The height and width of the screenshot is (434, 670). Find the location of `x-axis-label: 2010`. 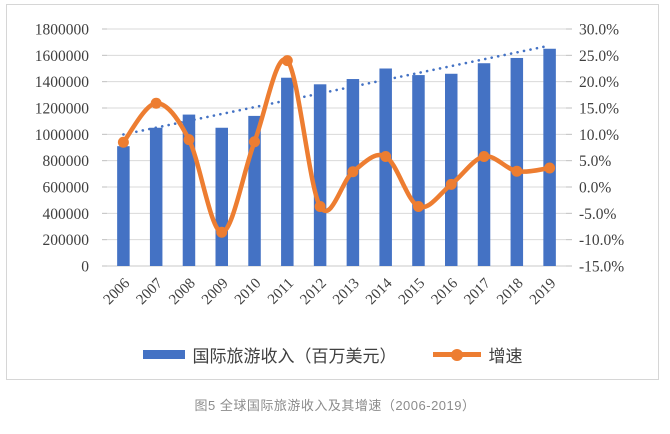

x-axis-label: 2010 is located at coordinates (248, 292).